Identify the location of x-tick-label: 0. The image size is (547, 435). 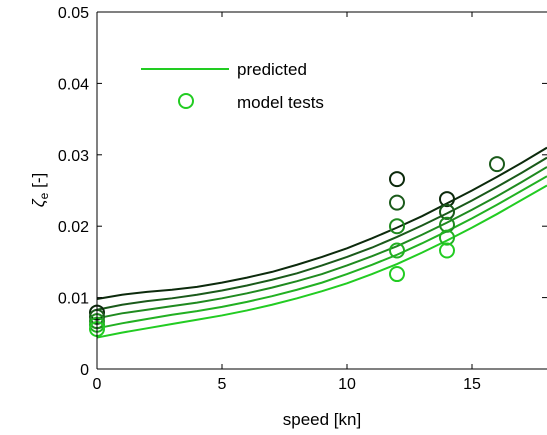
(97, 384).